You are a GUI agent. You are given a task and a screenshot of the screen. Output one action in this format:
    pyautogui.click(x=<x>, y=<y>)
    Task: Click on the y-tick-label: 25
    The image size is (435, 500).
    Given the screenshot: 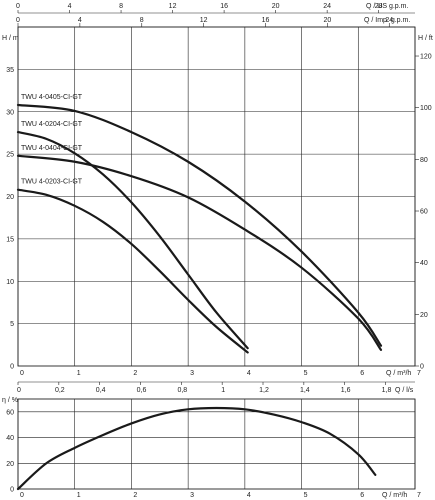 What is the action you would take?
    pyautogui.click(x=10, y=155)
    